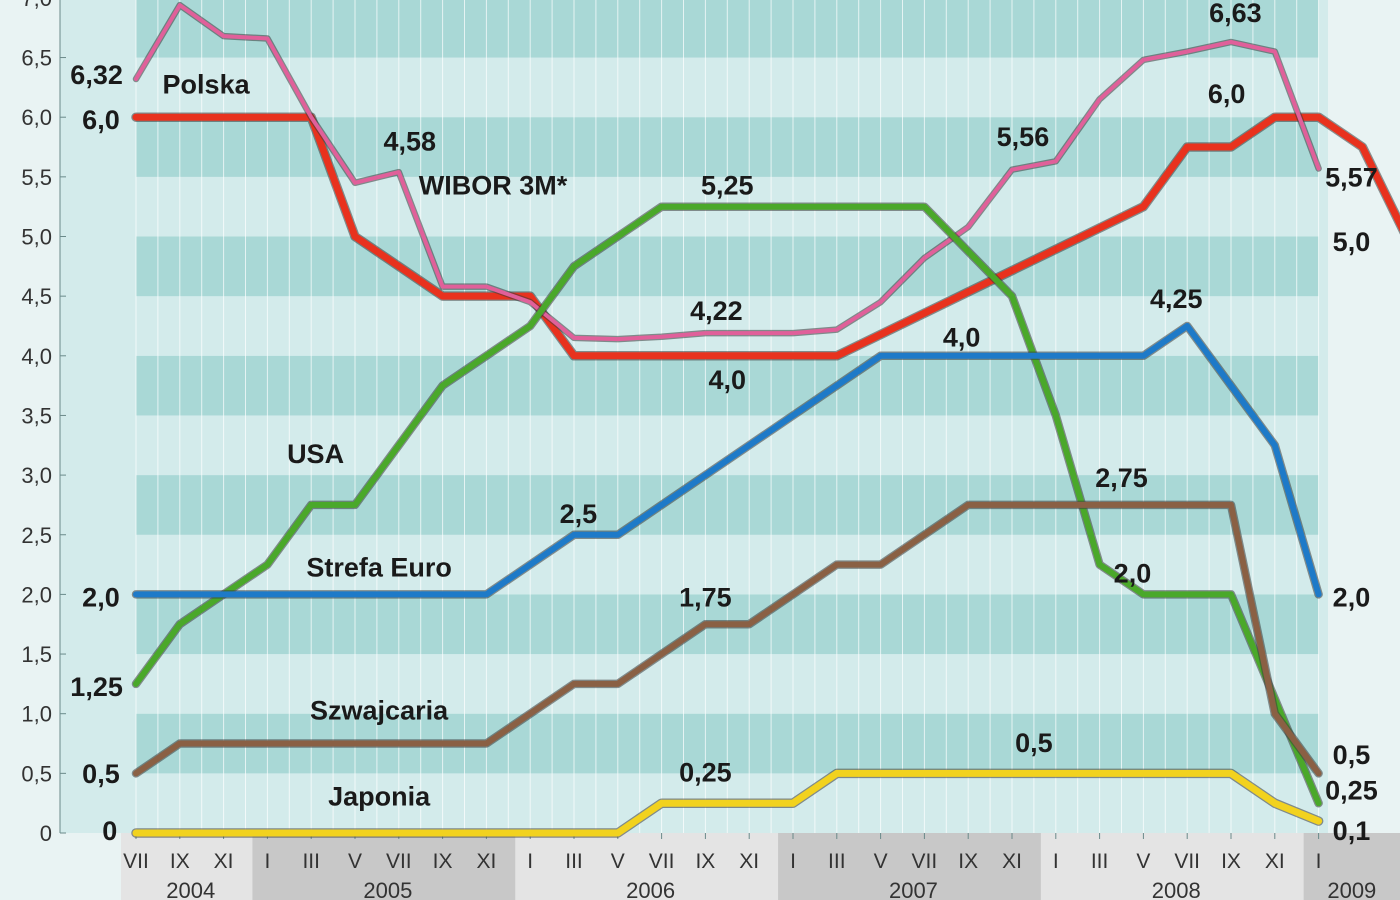 This screenshot has height=900, width=1400. I want to click on data-value-label: 1,25, so click(96, 687).